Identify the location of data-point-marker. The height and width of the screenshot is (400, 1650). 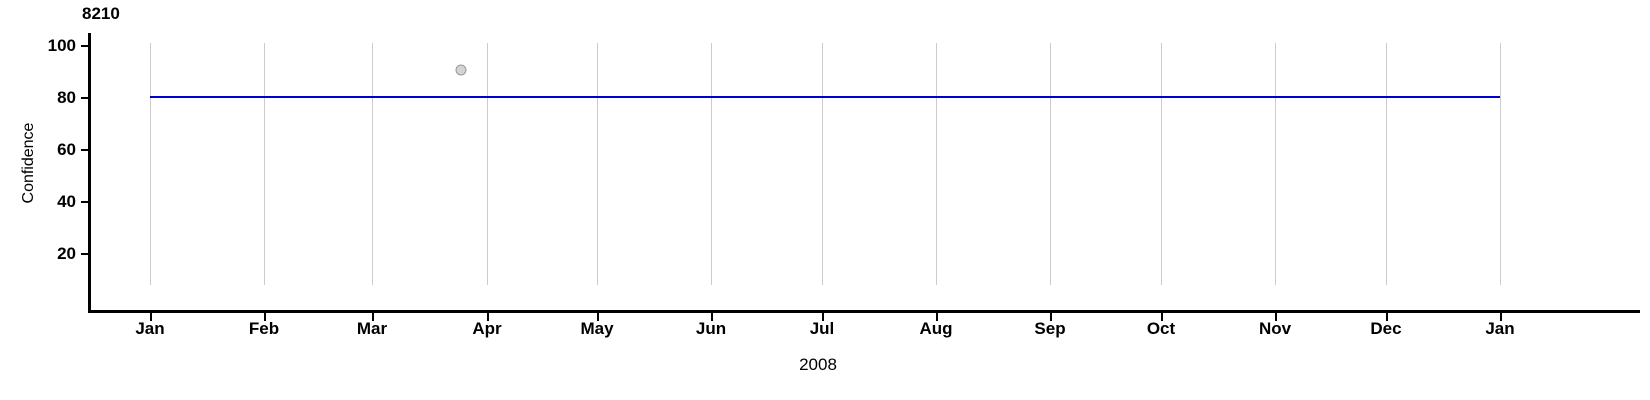
(461, 70).